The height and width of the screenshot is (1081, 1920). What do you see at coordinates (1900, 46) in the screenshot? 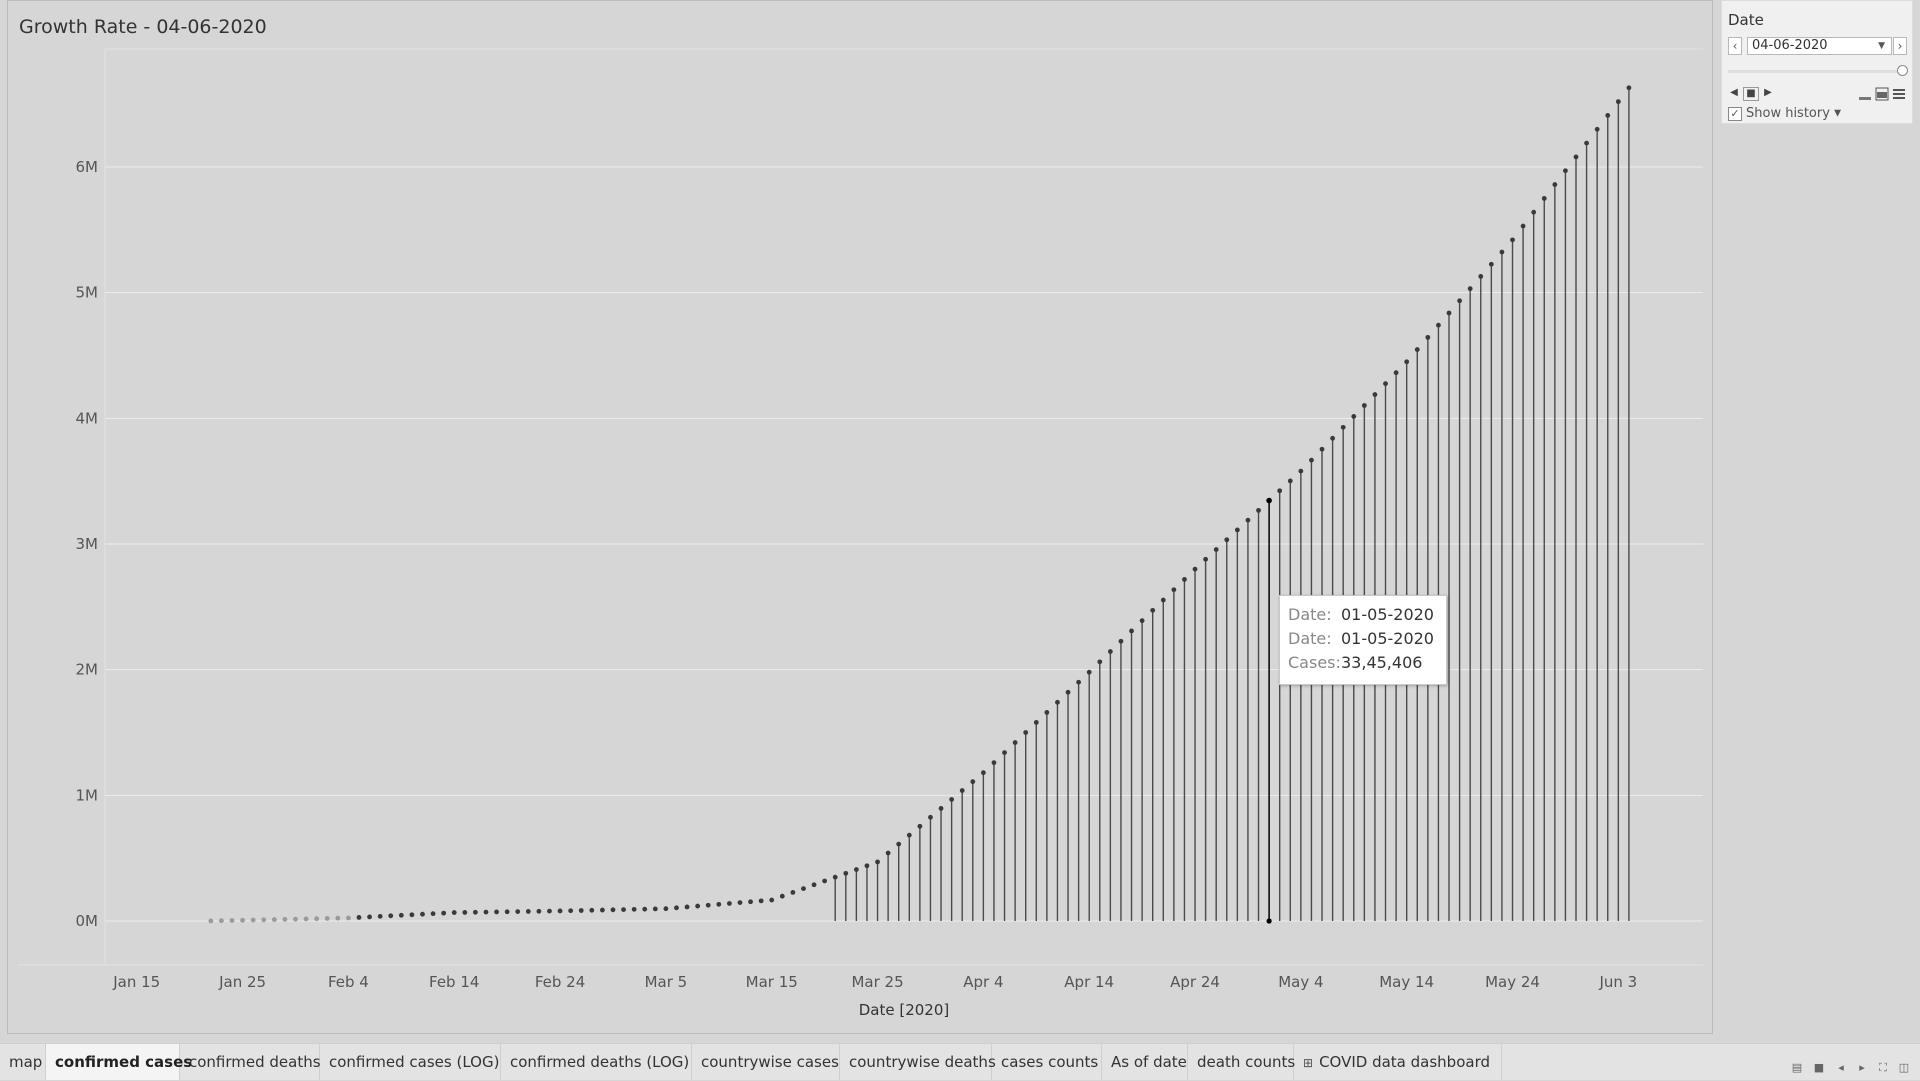
I see `chevron-right-icon: ›` at bounding box center [1900, 46].